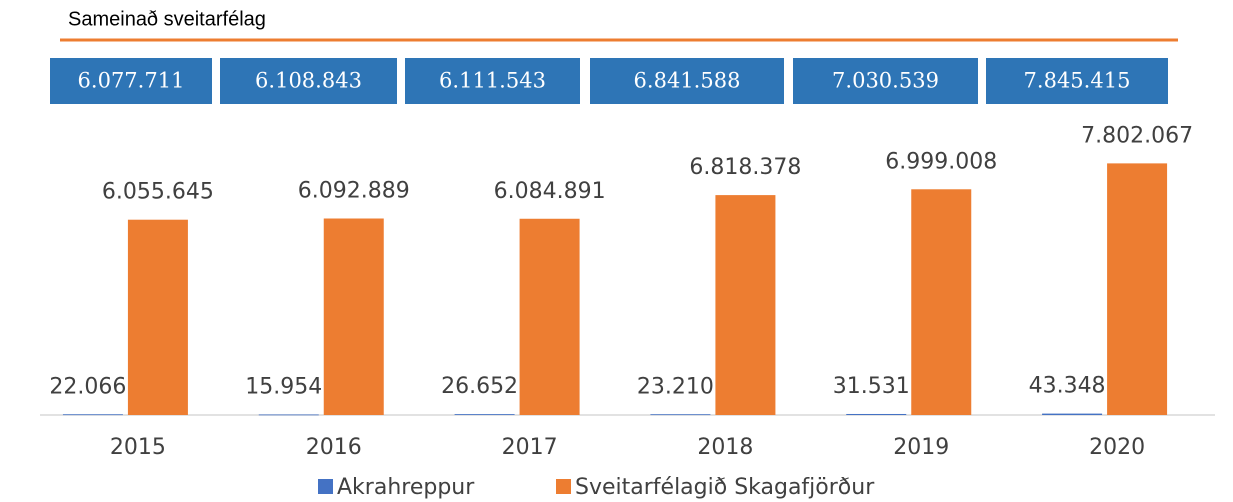  I want to click on total-label: 6.841.588, so click(687, 81).